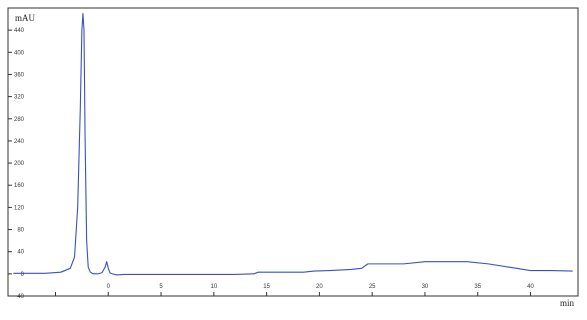 The image size is (587, 320). I want to click on y-tick-label: 320, so click(19, 98).